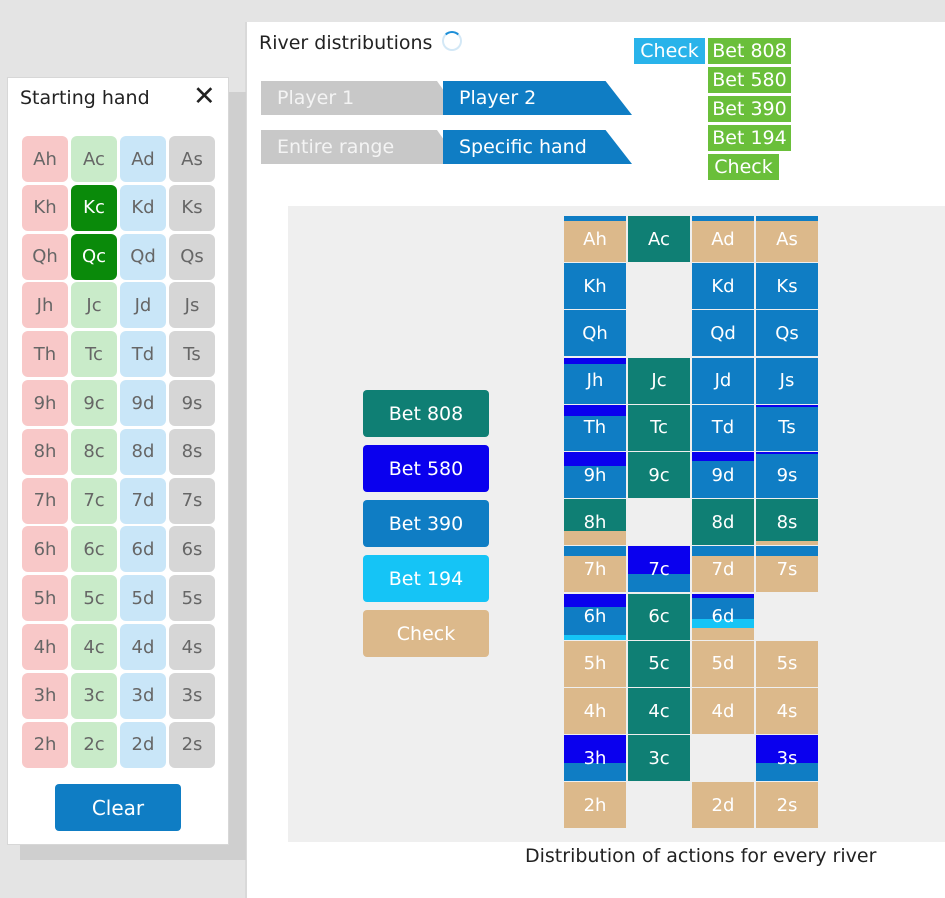  Describe the element at coordinates (94, 256) in the screenshot. I see `card-Qc: Qc` at that location.